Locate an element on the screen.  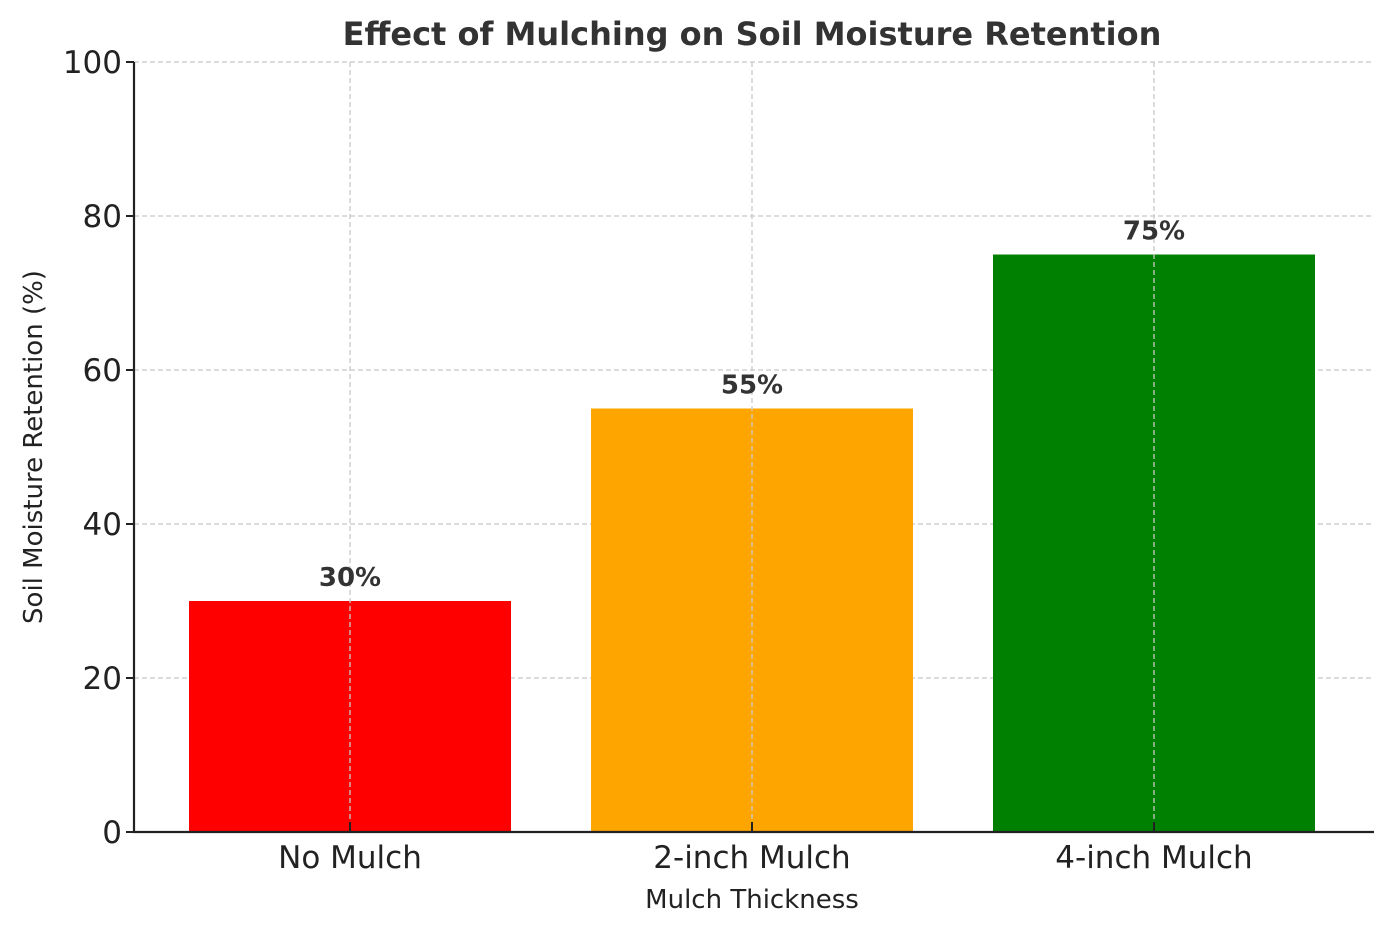
x-axis-label: Mulch Thickness is located at coordinates (752, 900).